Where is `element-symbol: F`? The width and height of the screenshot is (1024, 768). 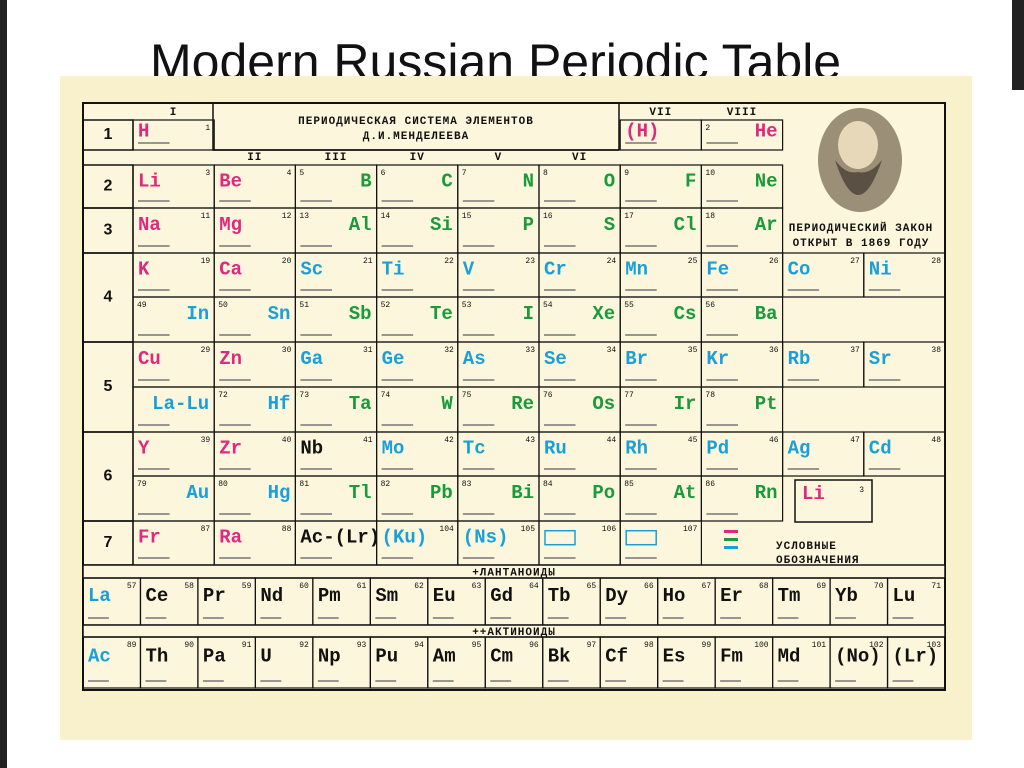
element-symbol: F is located at coordinates (690, 181).